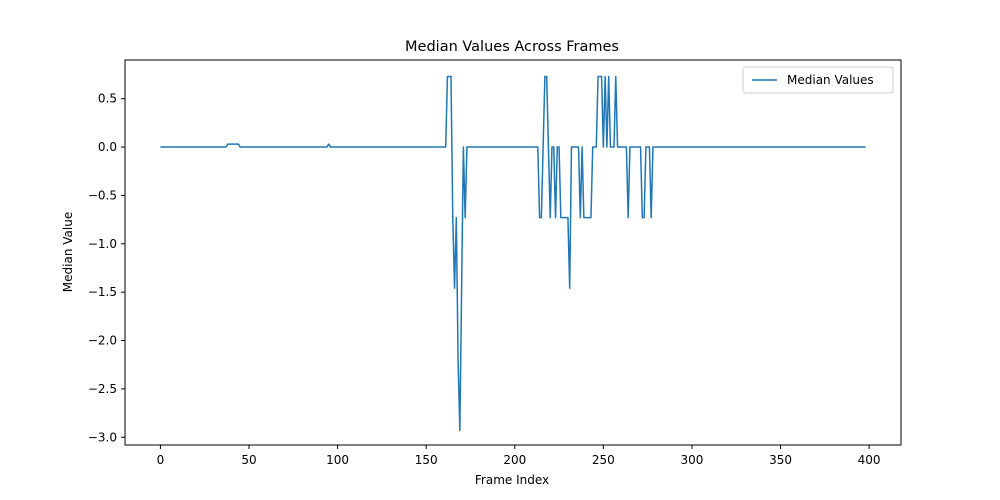  I want to click on y-tick-label: −1.0, so click(102, 244).